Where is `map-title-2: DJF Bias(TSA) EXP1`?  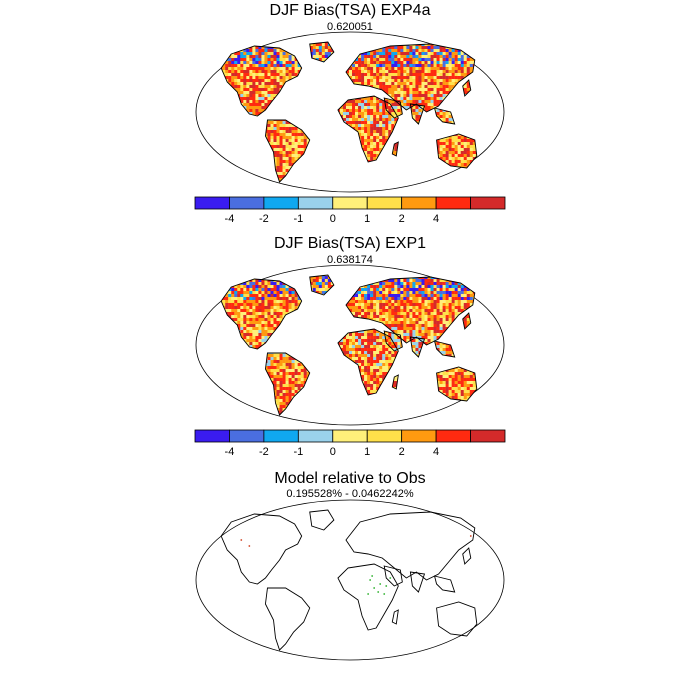
map-title-2: DJF Bias(TSA) EXP1 is located at coordinates (350, 243).